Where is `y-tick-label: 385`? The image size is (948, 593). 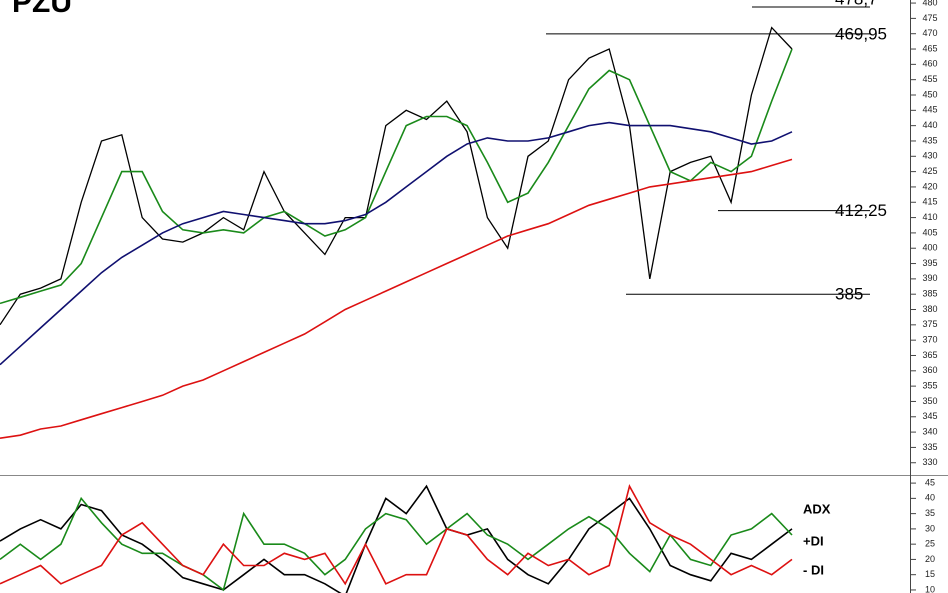 y-tick-label: 385 is located at coordinates (929, 294).